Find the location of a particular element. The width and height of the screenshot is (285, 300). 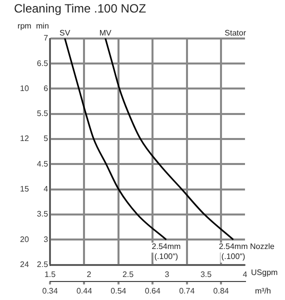

x2-tick-label: 0.74 is located at coordinates (187, 291).